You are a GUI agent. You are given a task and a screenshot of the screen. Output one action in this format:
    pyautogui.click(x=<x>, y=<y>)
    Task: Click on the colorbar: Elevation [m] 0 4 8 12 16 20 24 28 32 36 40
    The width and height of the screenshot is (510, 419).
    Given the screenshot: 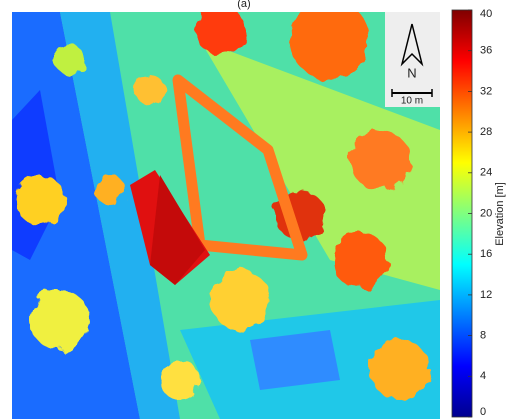 What is the action you would take?
    pyautogui.click(x=478, y=213)
    